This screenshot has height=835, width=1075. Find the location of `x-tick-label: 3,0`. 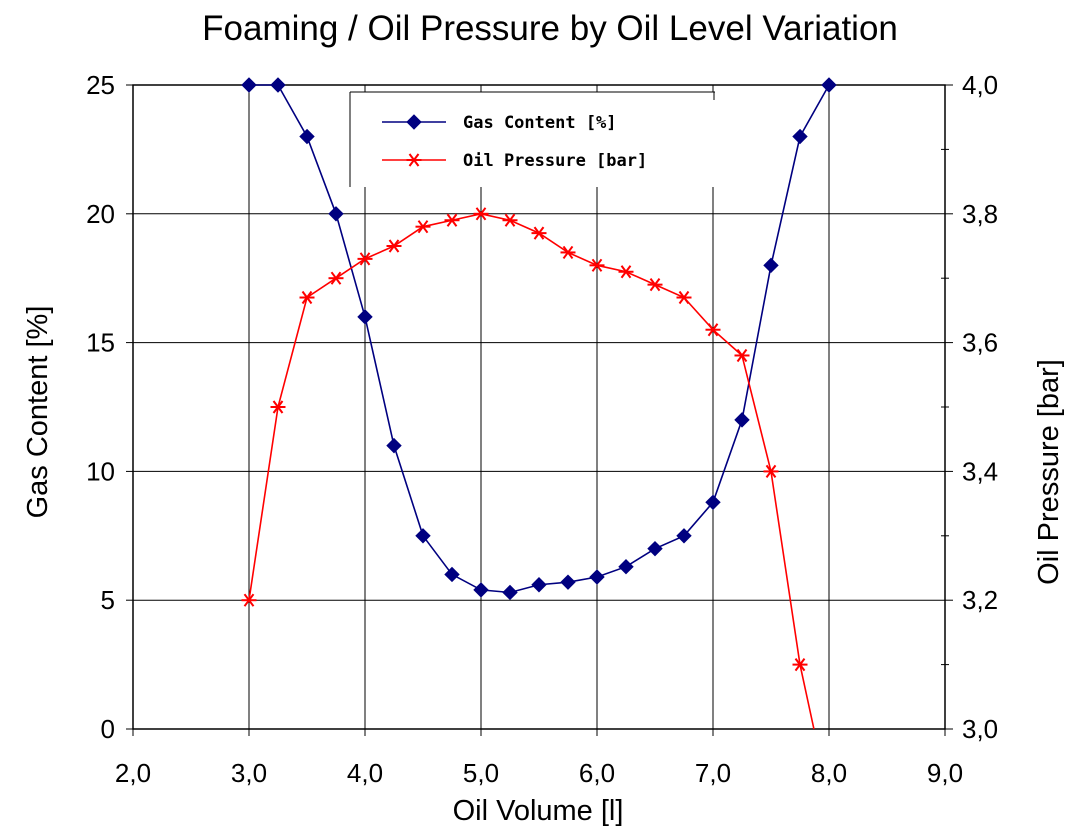

x-tick-label: 3,0 is located at coordinates (249, 773).